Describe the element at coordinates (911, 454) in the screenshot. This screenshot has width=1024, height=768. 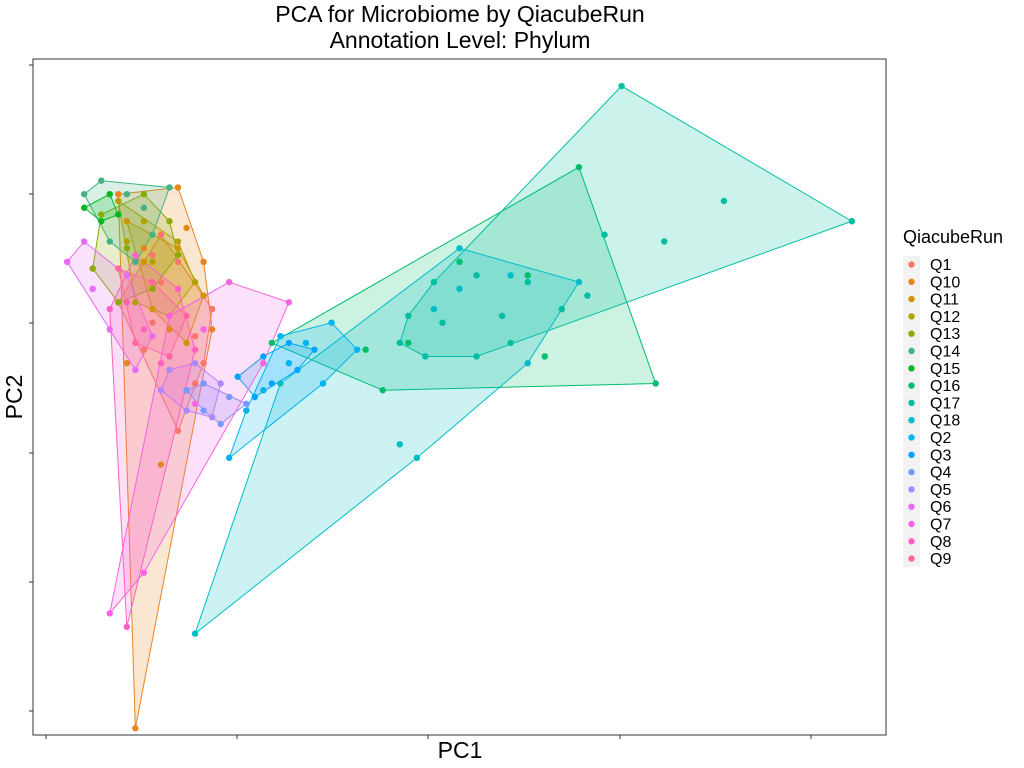
I see `legend-key-q3` at that location.